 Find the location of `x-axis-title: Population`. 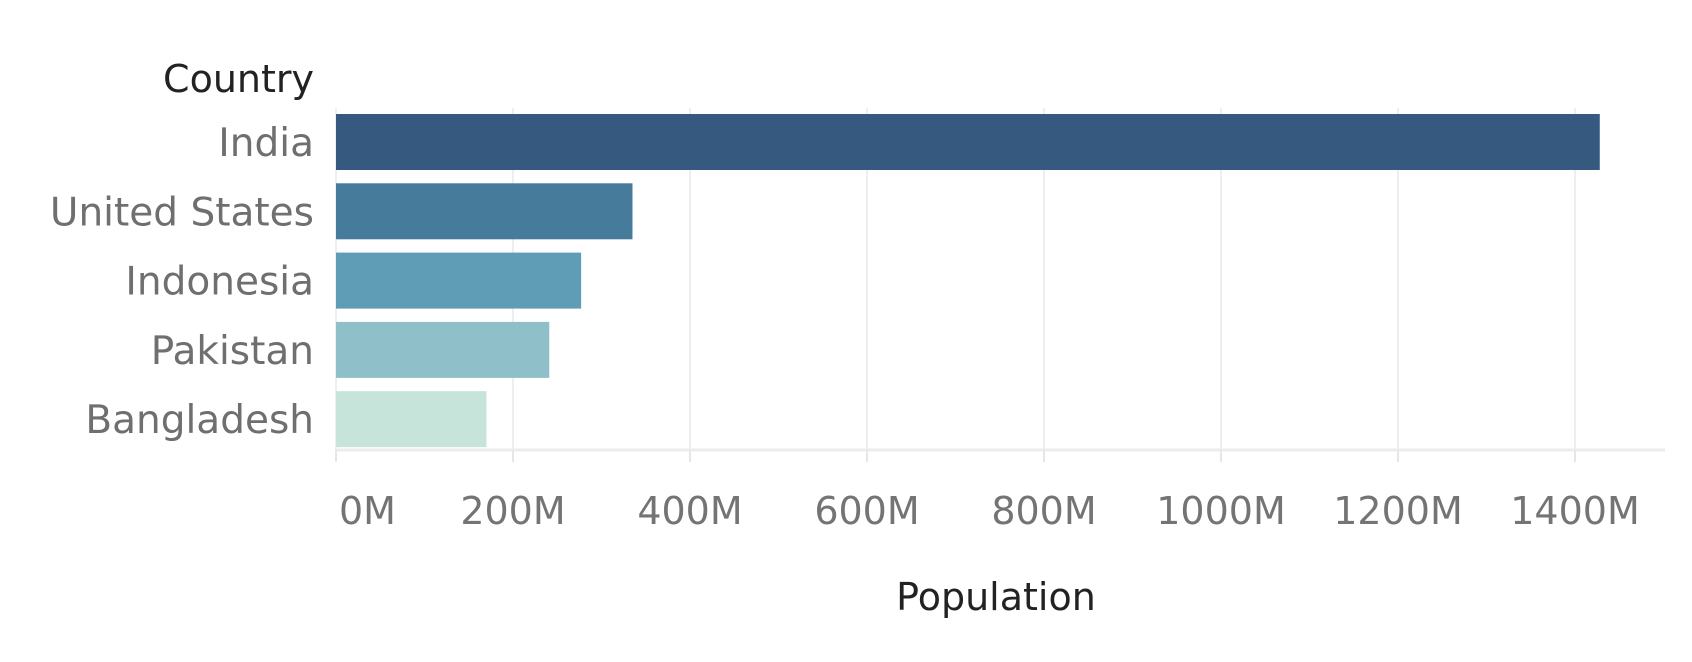

x-axis-title: Population is located at coordinates (996, 597).